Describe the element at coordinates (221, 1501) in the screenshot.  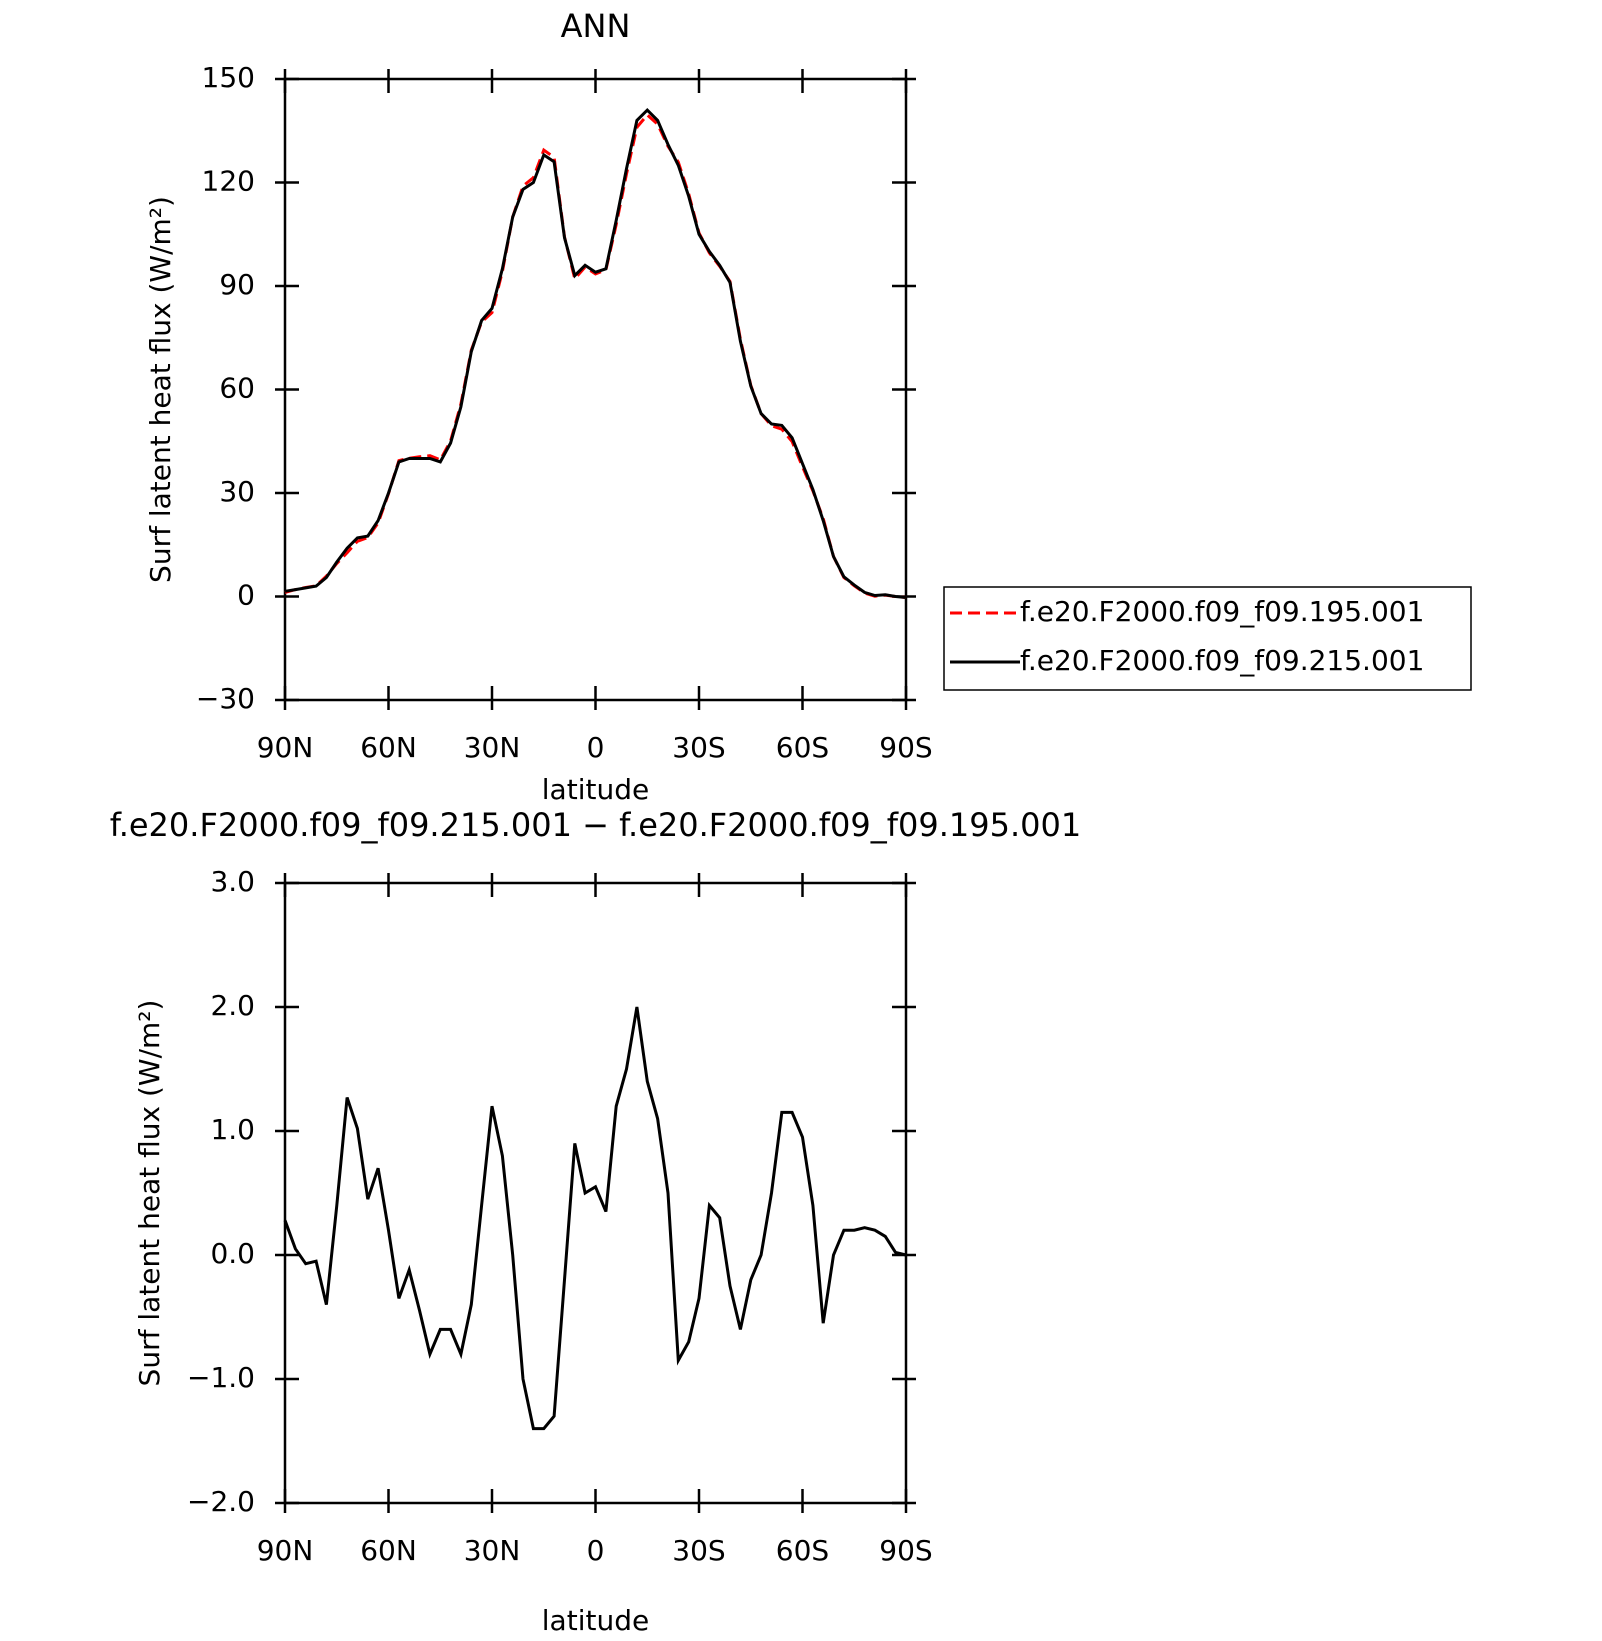
I see `y-tick-label: −2.0` at that location.